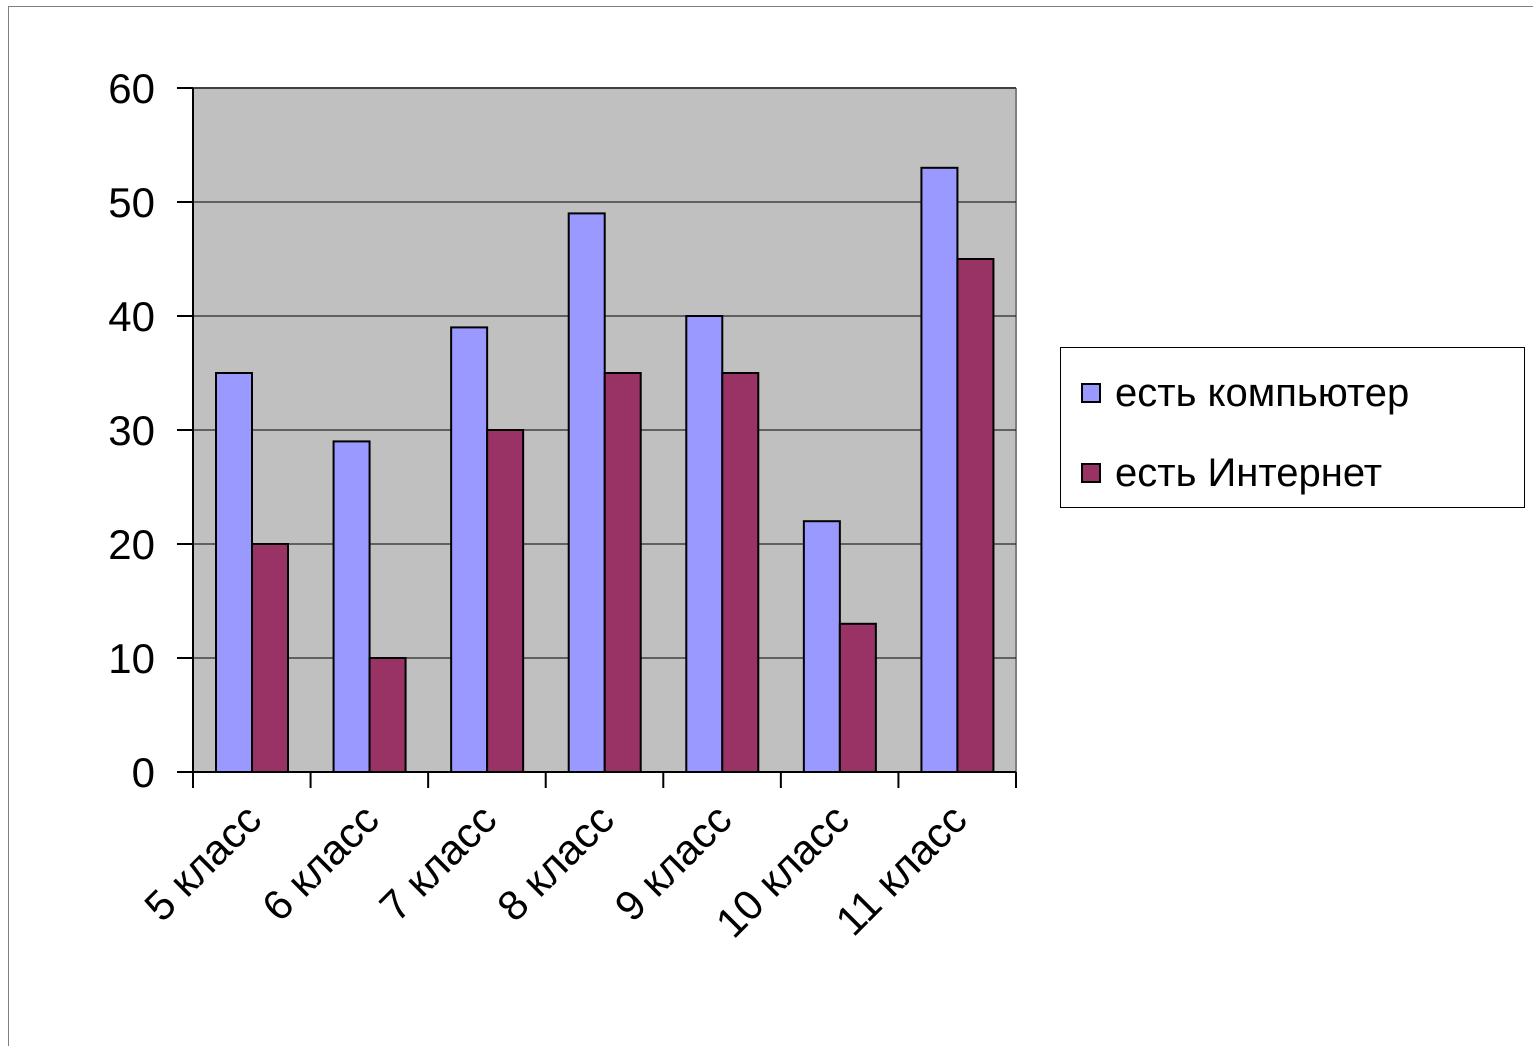  Describe the element at coordinates (1249, 472) in the screenshot. I see `legend-label-internet: есть Интернет` at that location.